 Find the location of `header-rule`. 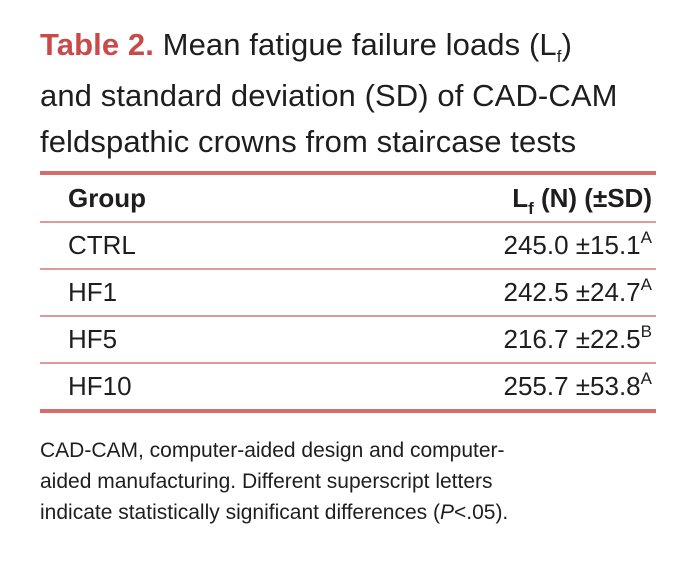

header-rule is located at coordinates (348, 222).